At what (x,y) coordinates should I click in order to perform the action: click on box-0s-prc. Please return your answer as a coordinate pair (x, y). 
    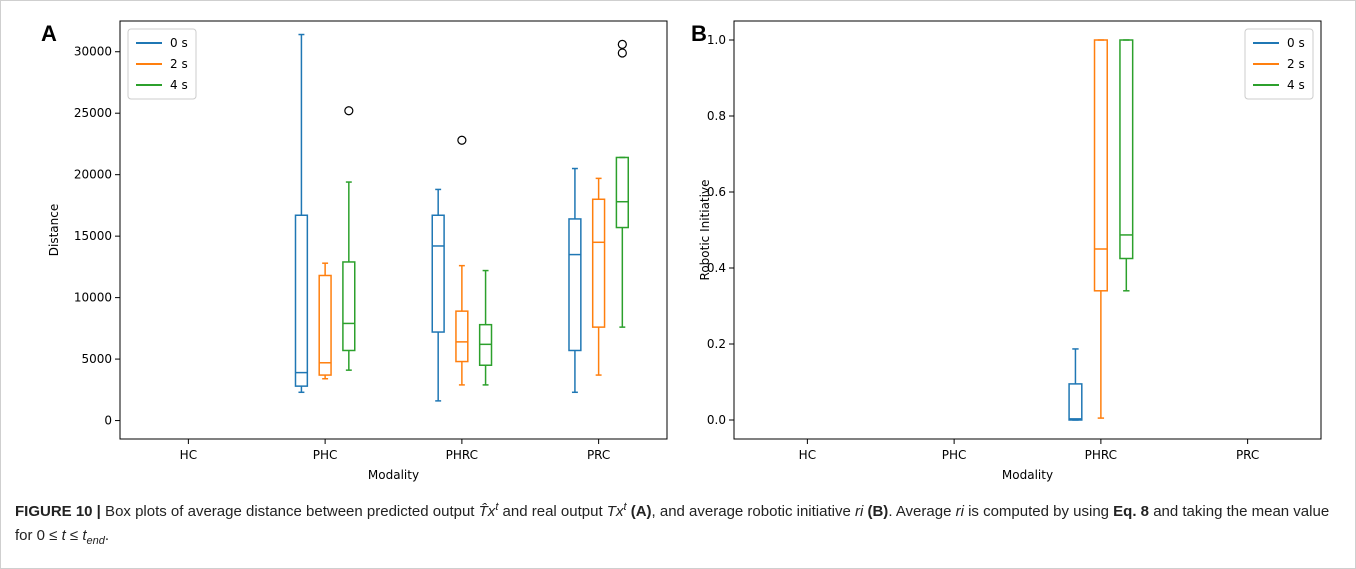
    Looking at the image, I should click on (575, 280).